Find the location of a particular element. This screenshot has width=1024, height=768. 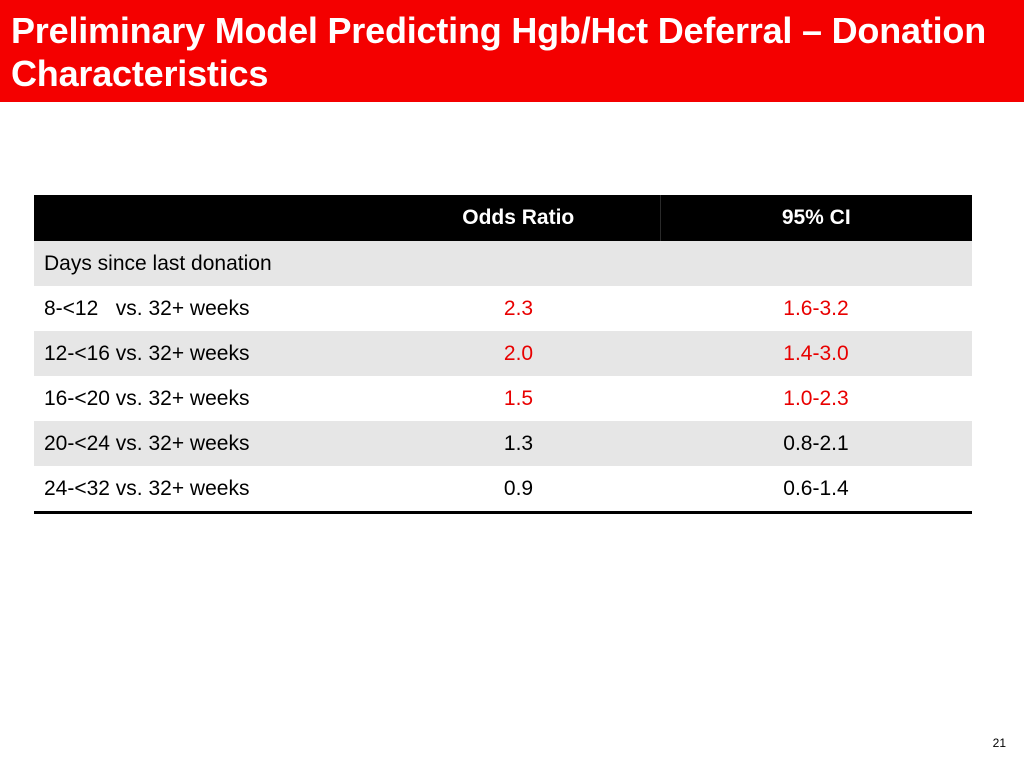

table-header-row: Odds Ratio 95% CI is located at coordinates (503, 218).